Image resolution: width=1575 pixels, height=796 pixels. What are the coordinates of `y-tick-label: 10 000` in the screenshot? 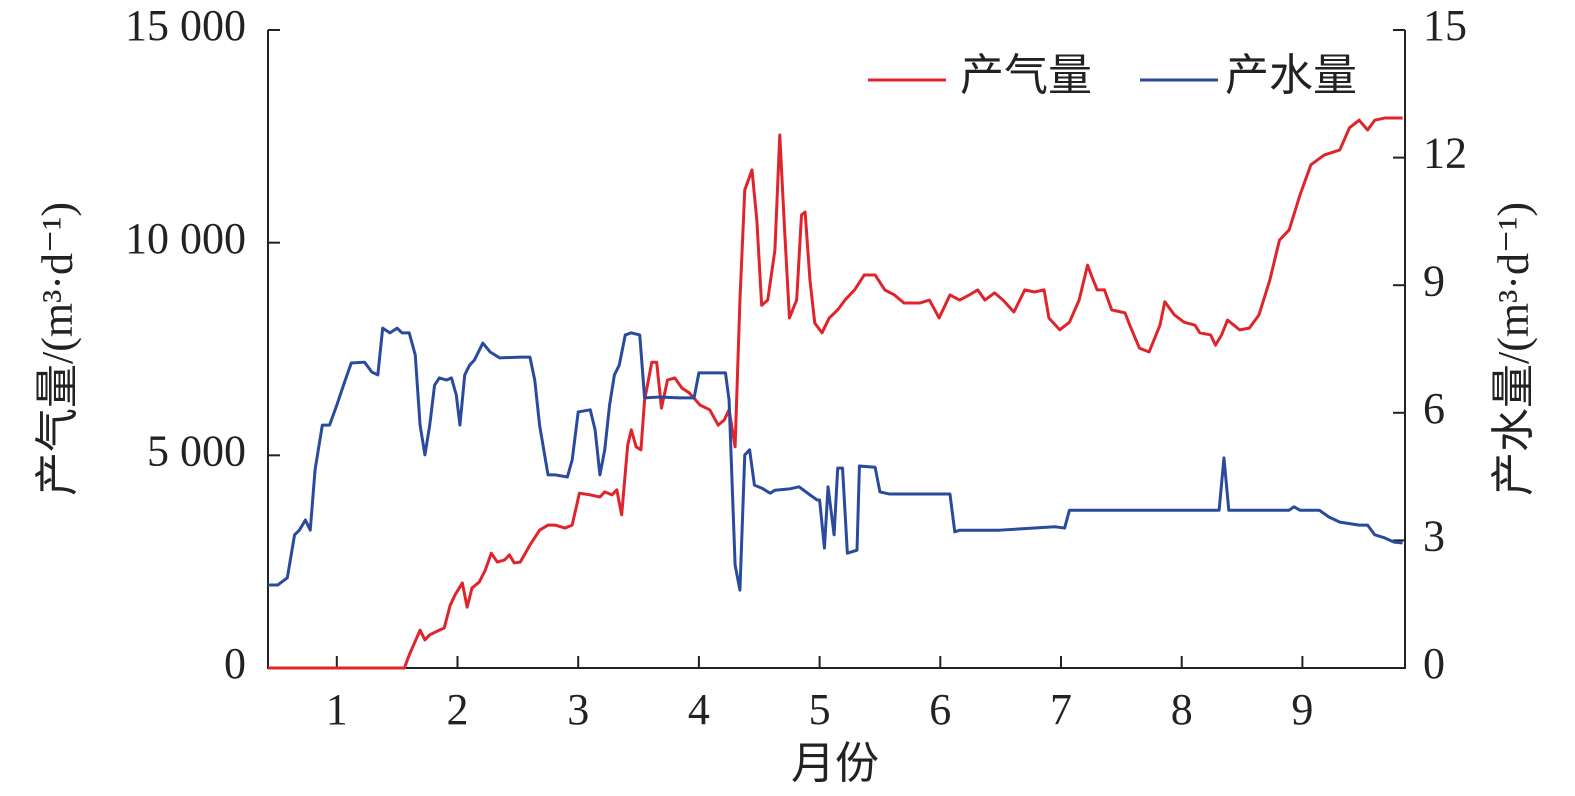 It's located at (185, 238).